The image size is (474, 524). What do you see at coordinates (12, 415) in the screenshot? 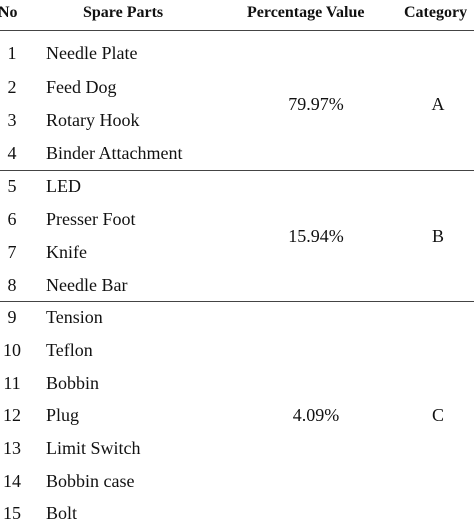
I see `row-no: 12` at bounding box center [12, 415].